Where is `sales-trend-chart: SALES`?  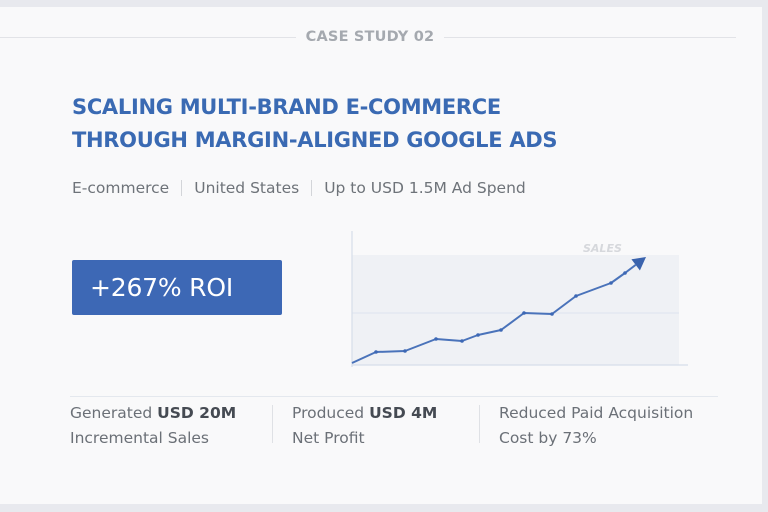 sales-trend-chart: SALES is located at coordinates (519, 299).